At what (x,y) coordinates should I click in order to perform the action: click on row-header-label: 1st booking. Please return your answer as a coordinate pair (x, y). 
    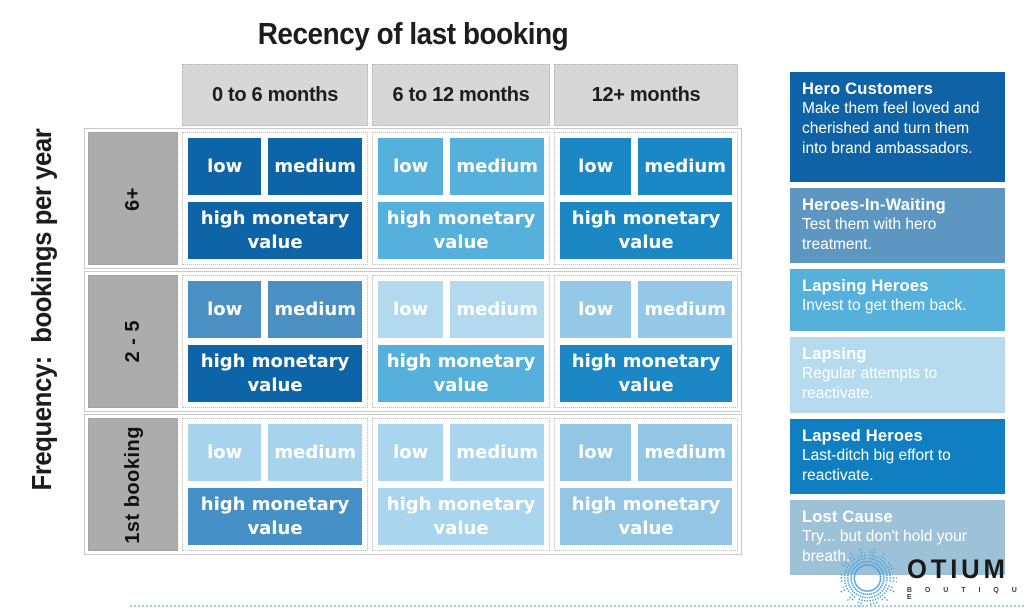
    Looking at the image, I should click on (132, 484).